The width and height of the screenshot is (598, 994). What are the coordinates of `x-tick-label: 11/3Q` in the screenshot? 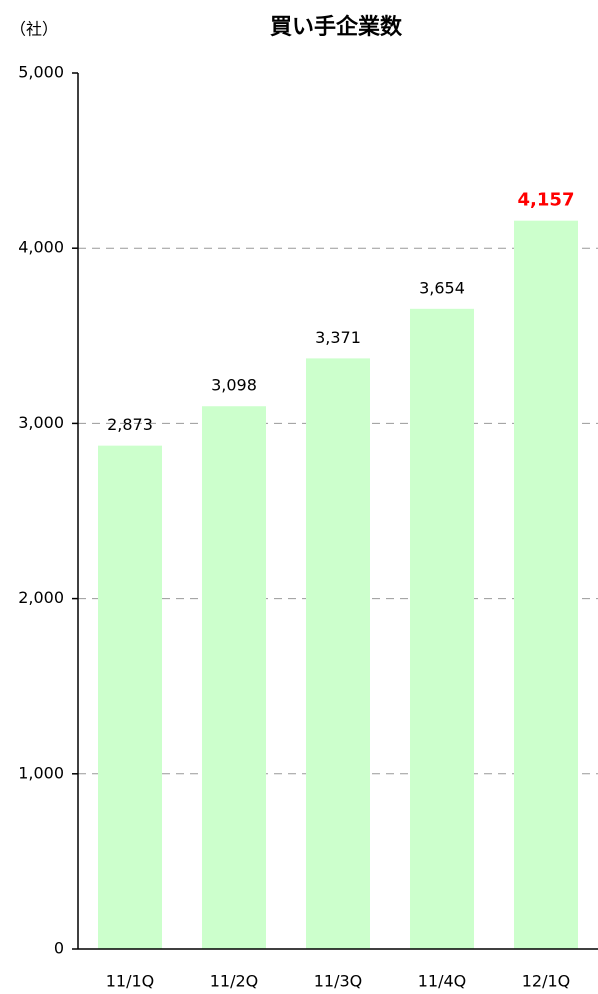 It's located at (338, 981).